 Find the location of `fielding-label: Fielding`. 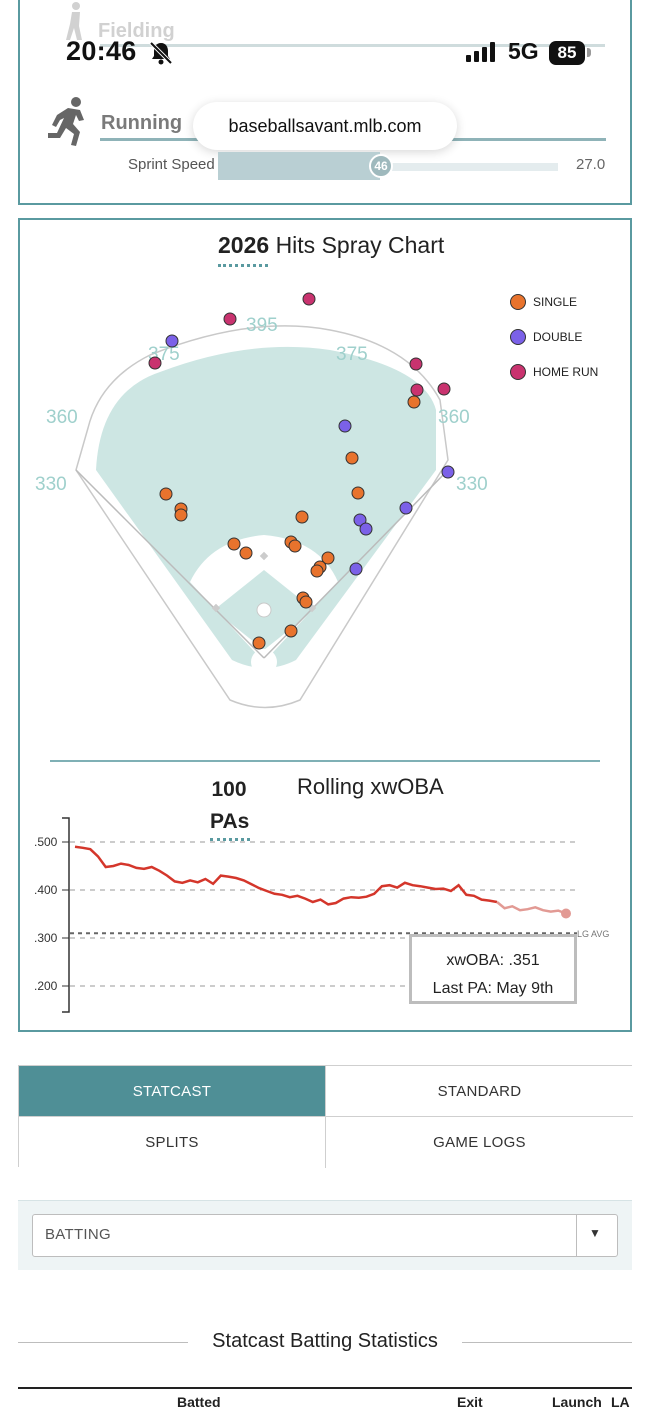

fielding-label: Fielding is located at coordinates (136, 31).